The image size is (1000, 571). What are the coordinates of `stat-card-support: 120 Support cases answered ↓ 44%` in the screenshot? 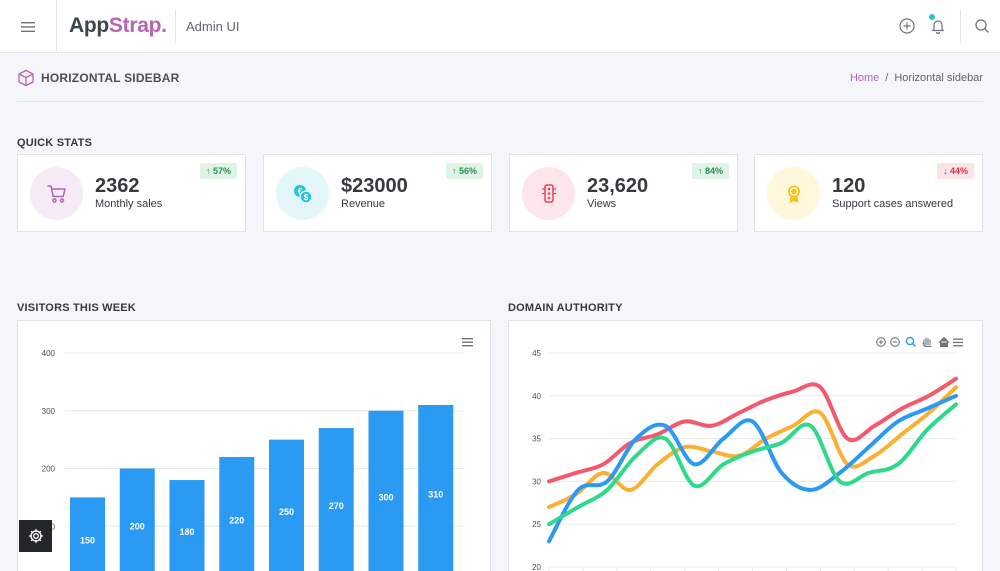 It's located at (868, 193).